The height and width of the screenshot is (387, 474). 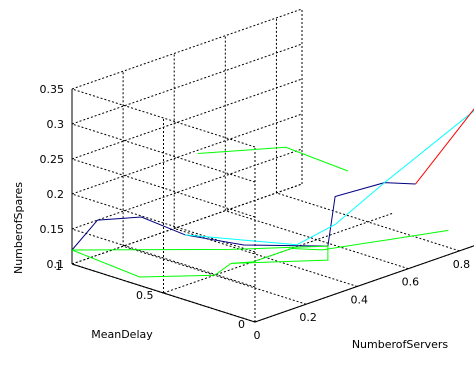 I want to click on y-axis-label: MeanDelay, so click(x=122, y=334).